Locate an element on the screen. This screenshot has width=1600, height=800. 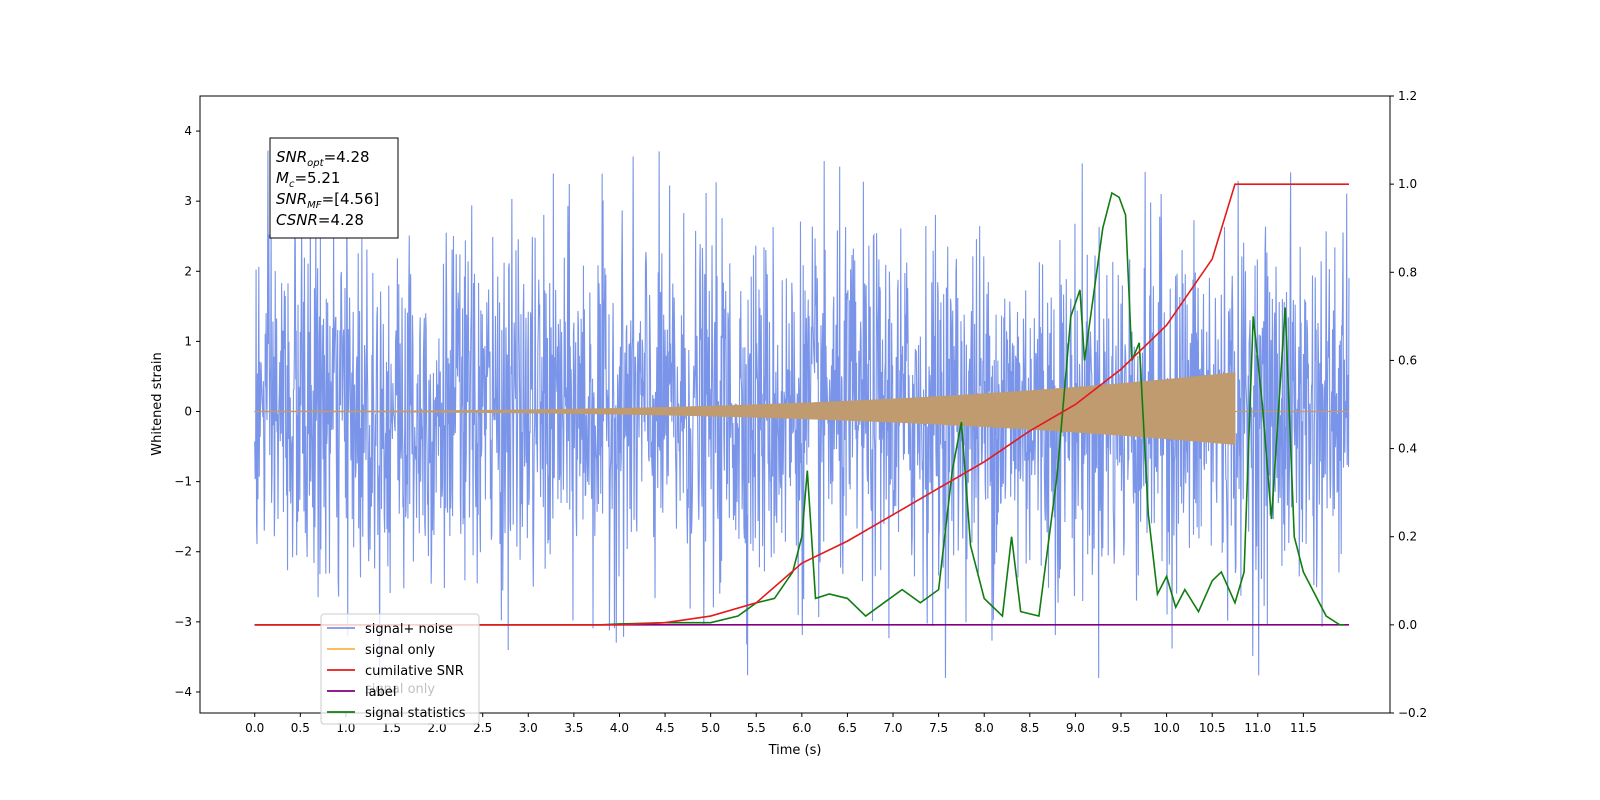
x-tick-label: 0.0 is located at coordinates (254, 728).